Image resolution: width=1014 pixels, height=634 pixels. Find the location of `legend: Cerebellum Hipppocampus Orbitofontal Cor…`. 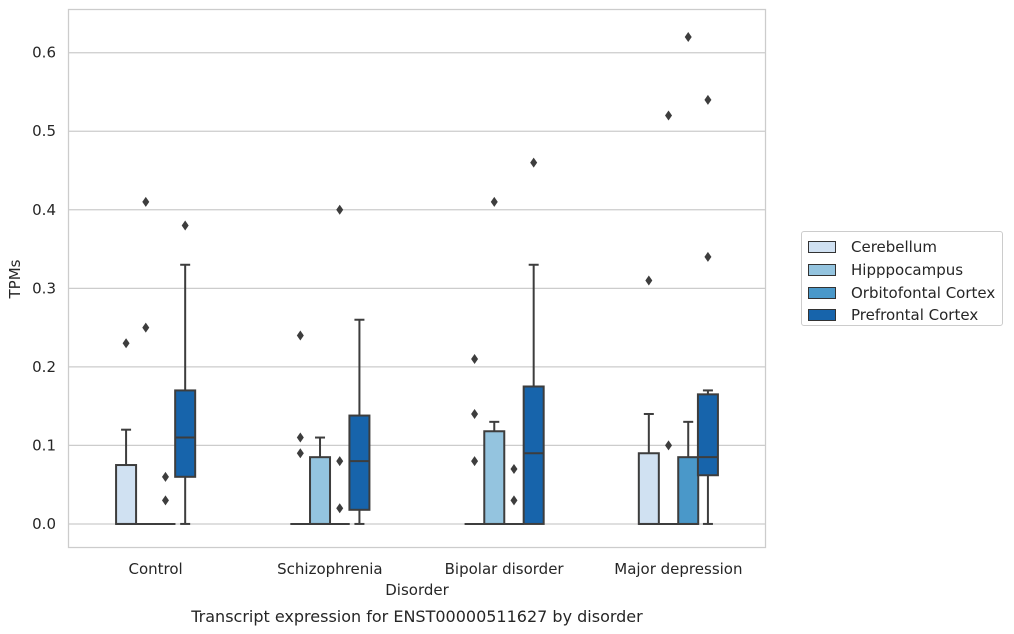

legend: Cerebellum Hipppocampus Orbitofontal Cor… is located at coordinates (902, 278).